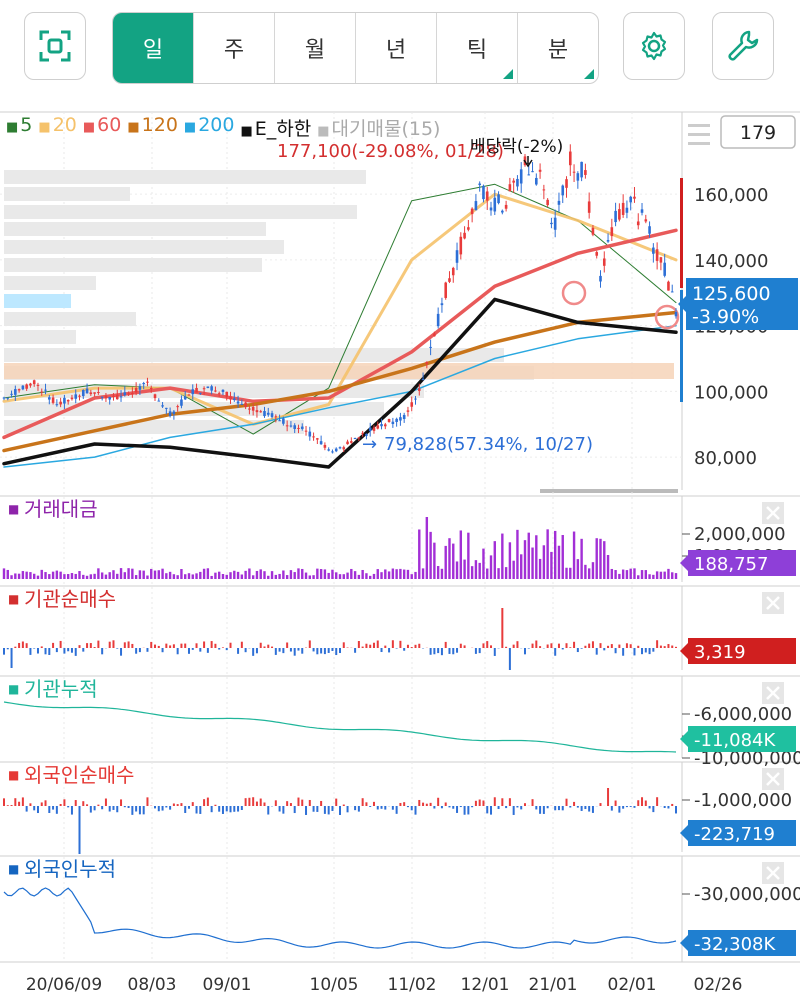 The height and width of the screenshot is (1002, 800). I want to click on gear-icon, so click(654, 46).